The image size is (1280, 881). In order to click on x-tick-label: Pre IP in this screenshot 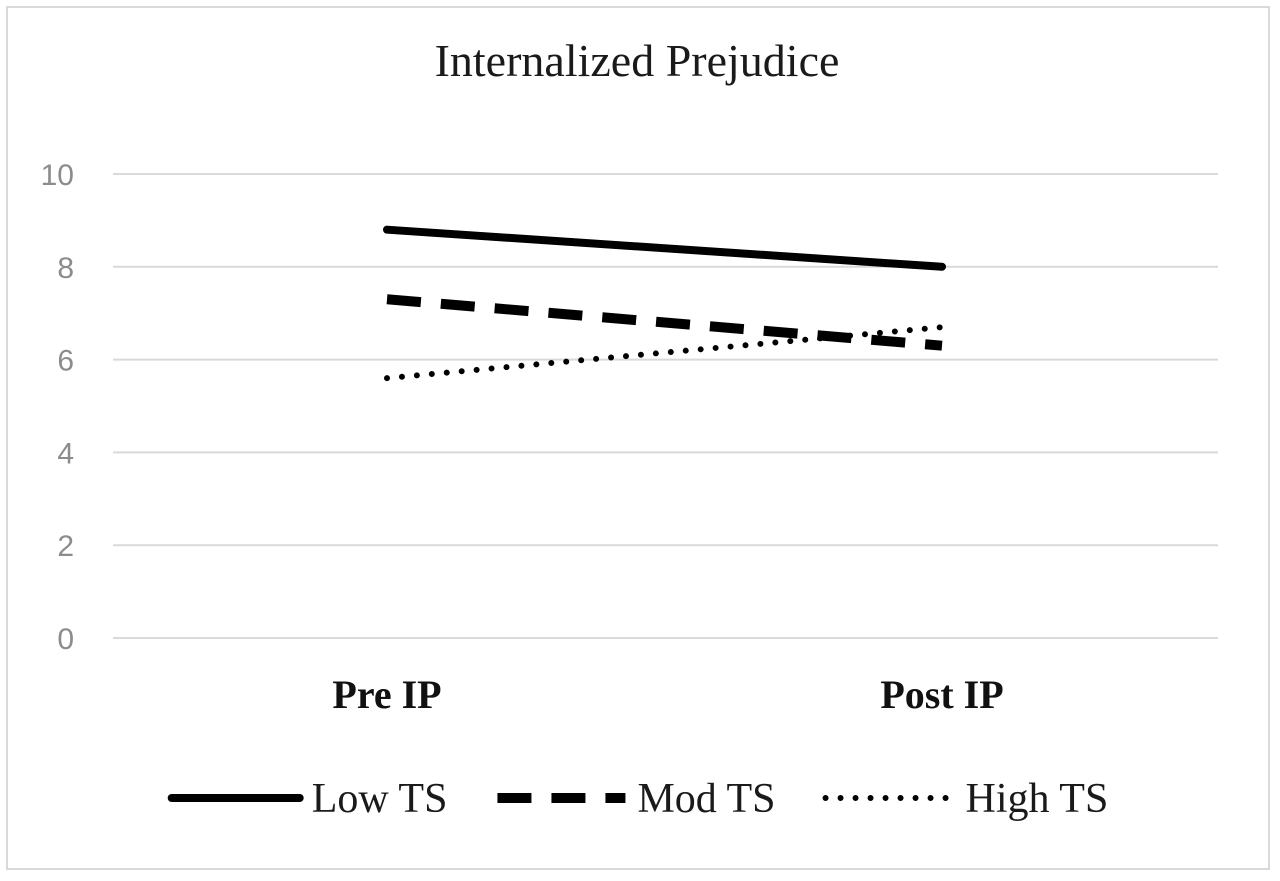, I will do `click(386, 694)`.